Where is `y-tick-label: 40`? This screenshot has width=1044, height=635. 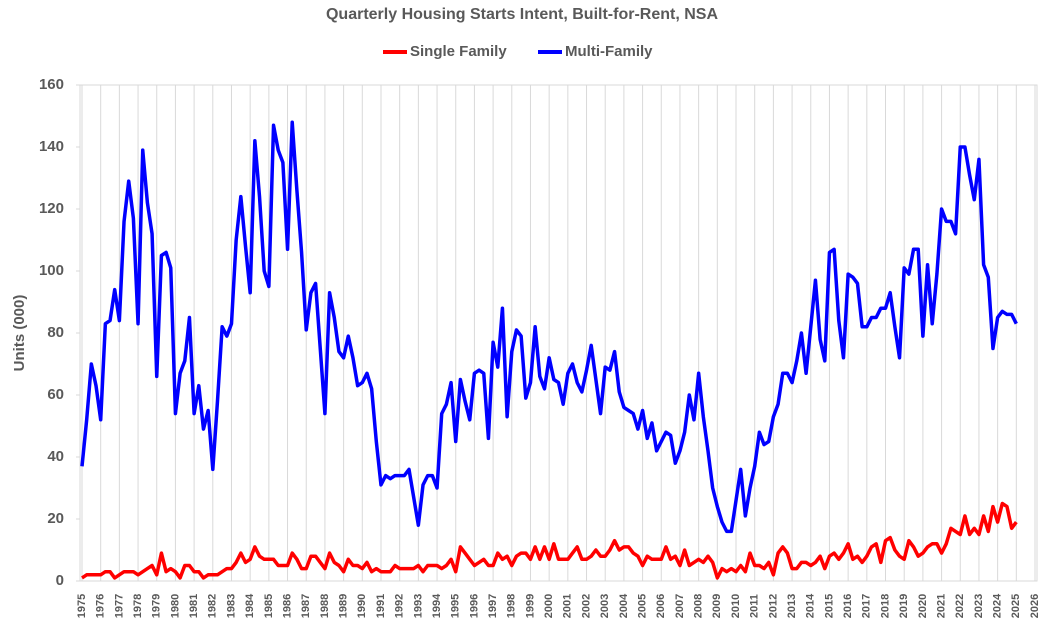 y-tick-label: 40 is located at coordinates (55, 456).